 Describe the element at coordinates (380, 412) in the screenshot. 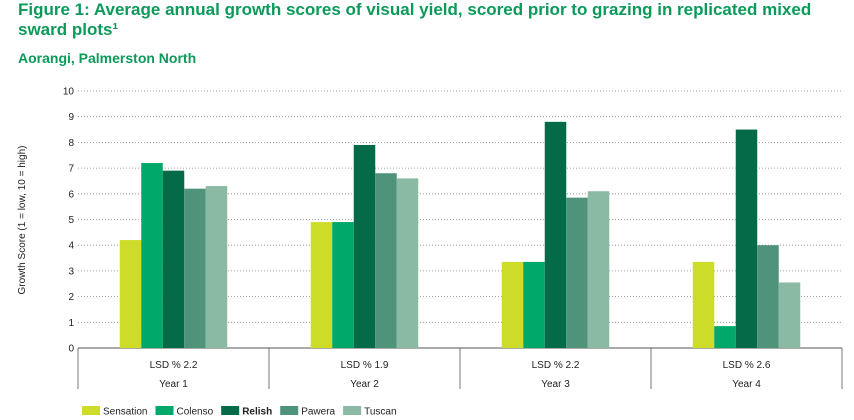

I see `legend-label-tuscan: Tuscan` at that location.